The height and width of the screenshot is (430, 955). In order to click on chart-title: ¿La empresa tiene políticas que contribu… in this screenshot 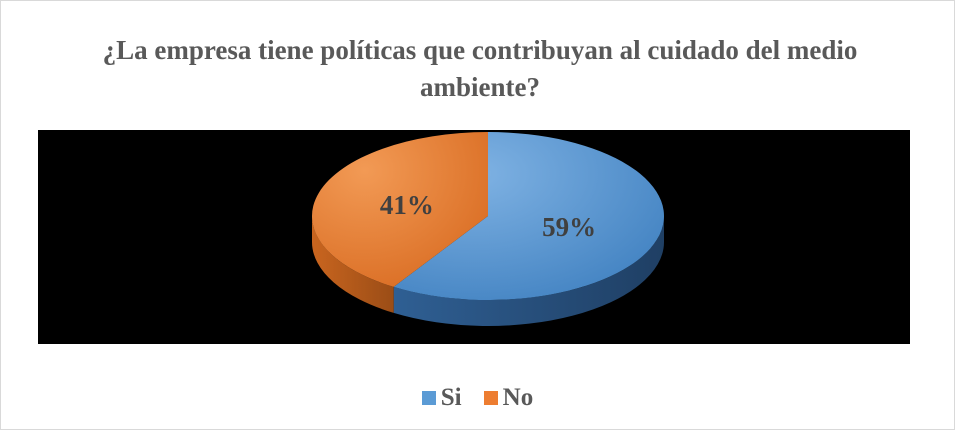, I will do `click(480, 68)`.